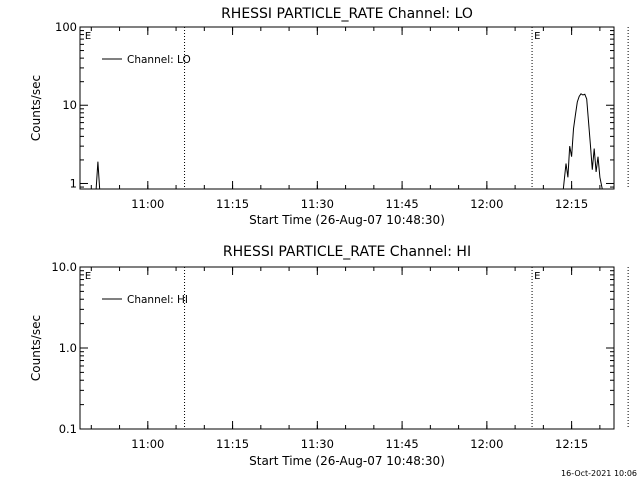 This screenshot has width=640, height=480. What do you see at coordinates (157, 300) in the screenshot?
I see `legend-entry: Channel: HI` at bounding box center [157, 300].